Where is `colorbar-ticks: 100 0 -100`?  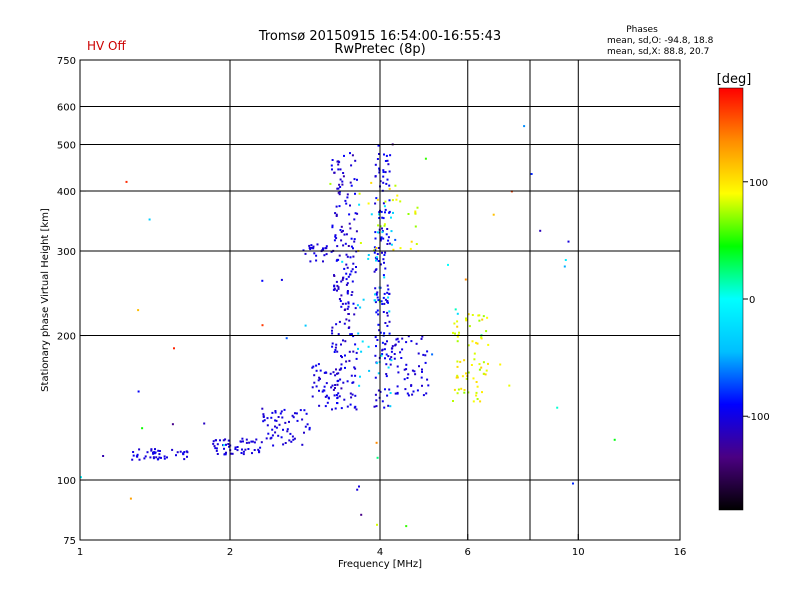 colorbar-ticks: 100 0 -100 is located at coordinates (756, 300).